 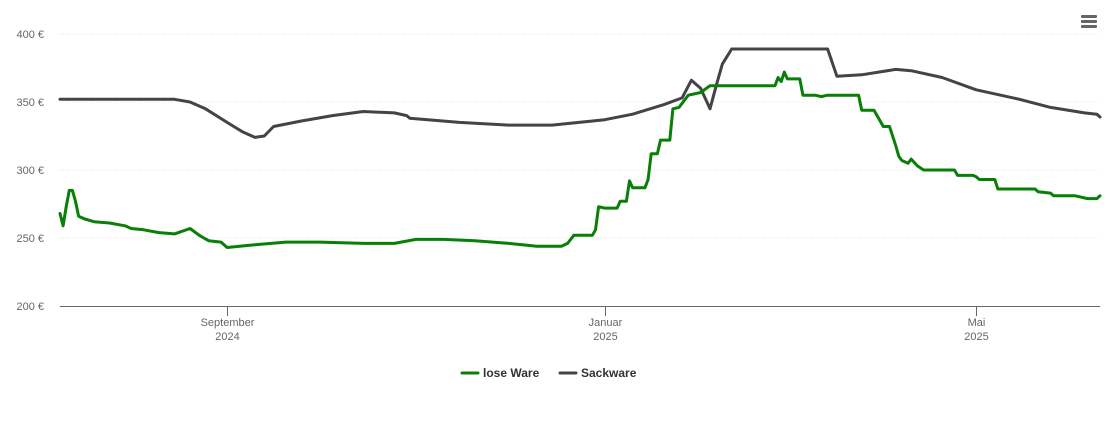 What do you see at coordinates (30, 307) in the screenshot?
I see `y-tick-label: 200 €` at bounding box center [30, 307].